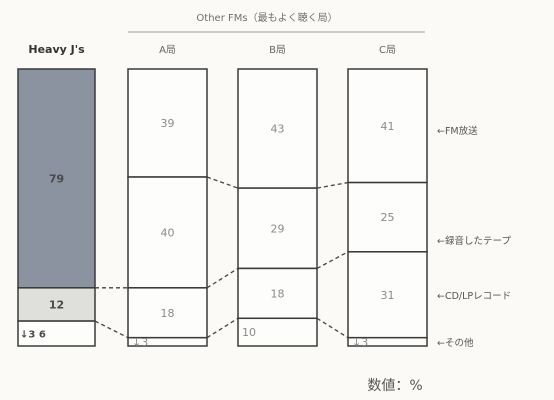  Describe the element at coordinates (394, 386) in the screenshot. I see `unit-note: 数値：%` at that location.